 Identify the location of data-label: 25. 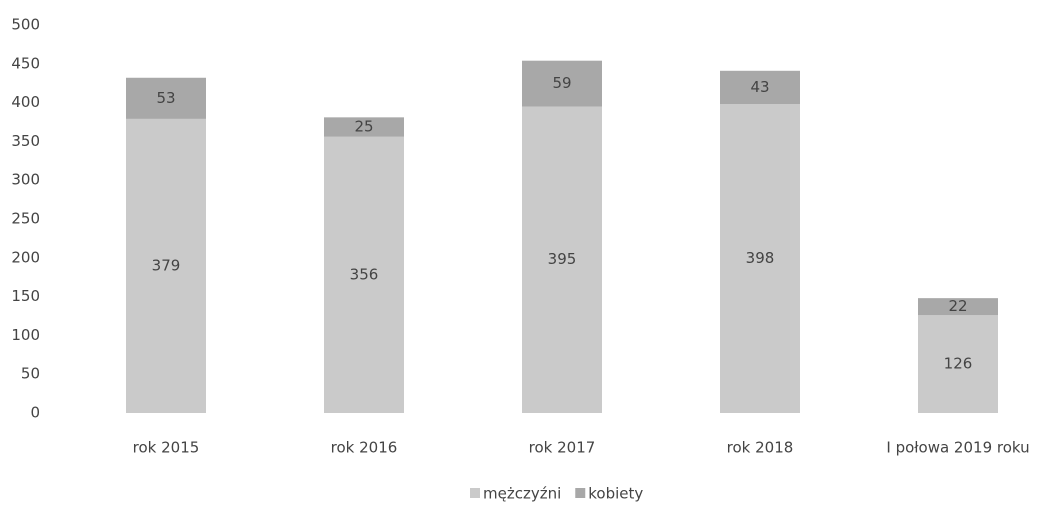
(363, 127).